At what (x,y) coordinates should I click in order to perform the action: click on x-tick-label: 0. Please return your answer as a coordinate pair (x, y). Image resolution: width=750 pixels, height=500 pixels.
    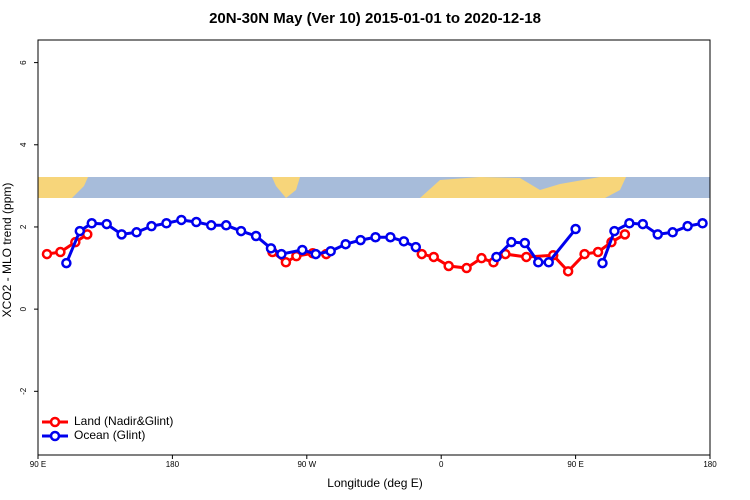
    Looking at the image, I should click on (441, 464).